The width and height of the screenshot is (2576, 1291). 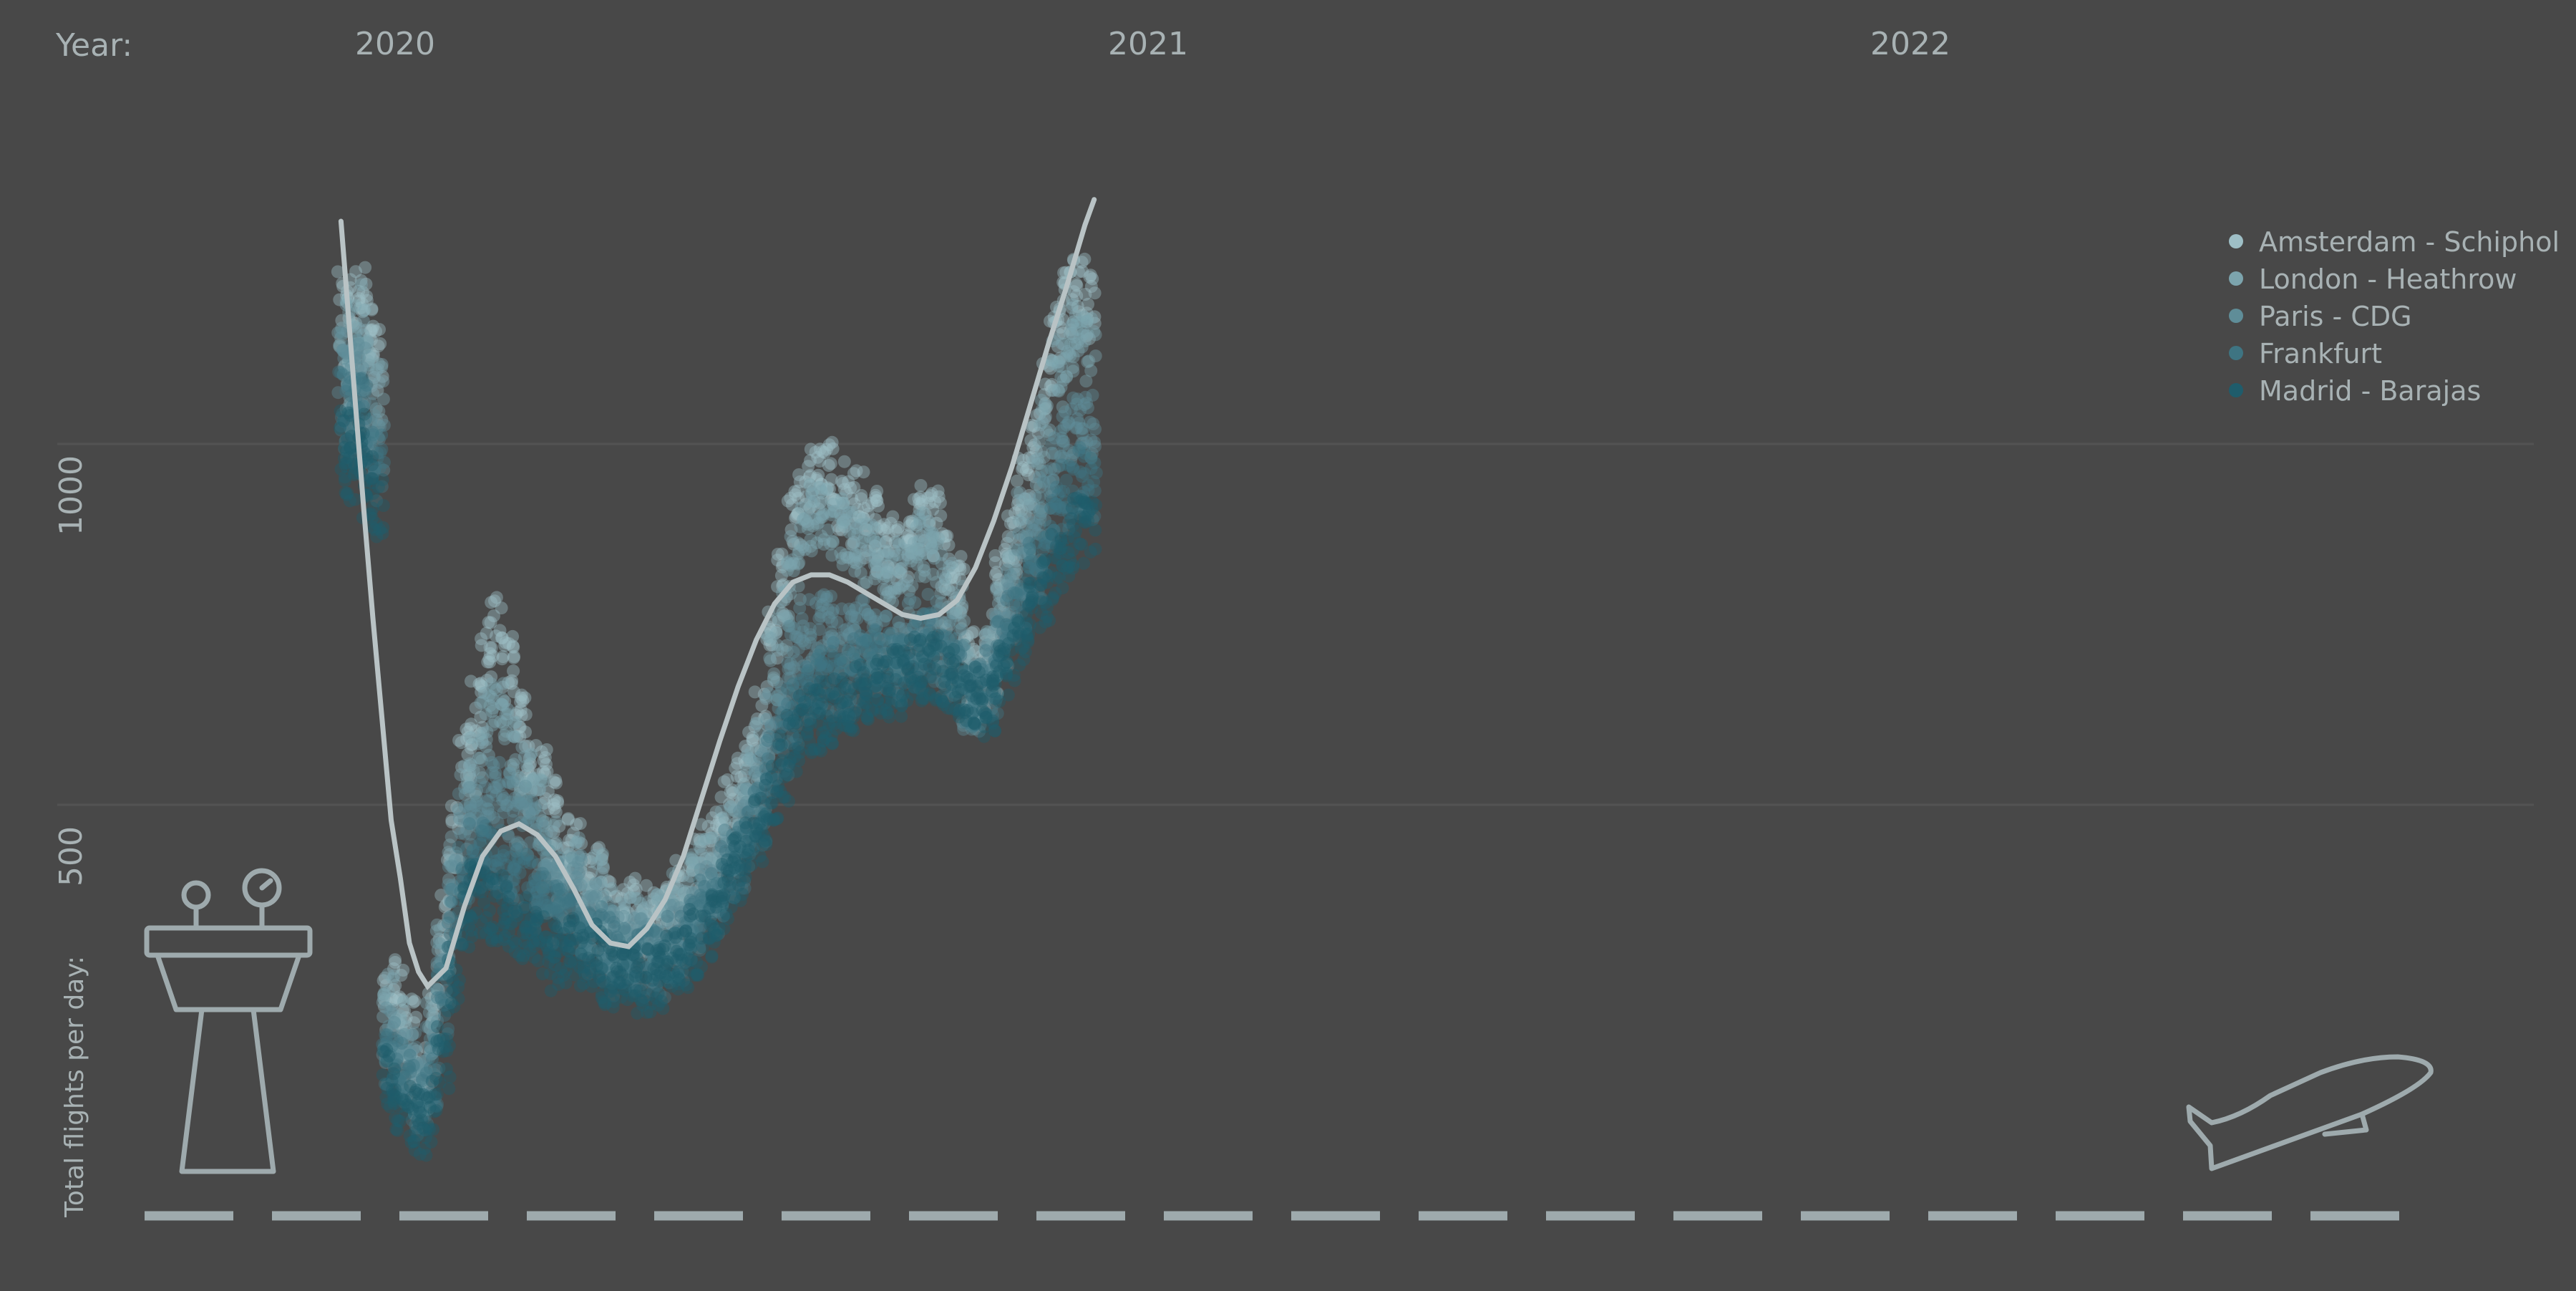 I want to click on x-tick-label: 2021, so click(x=1148, y=44).